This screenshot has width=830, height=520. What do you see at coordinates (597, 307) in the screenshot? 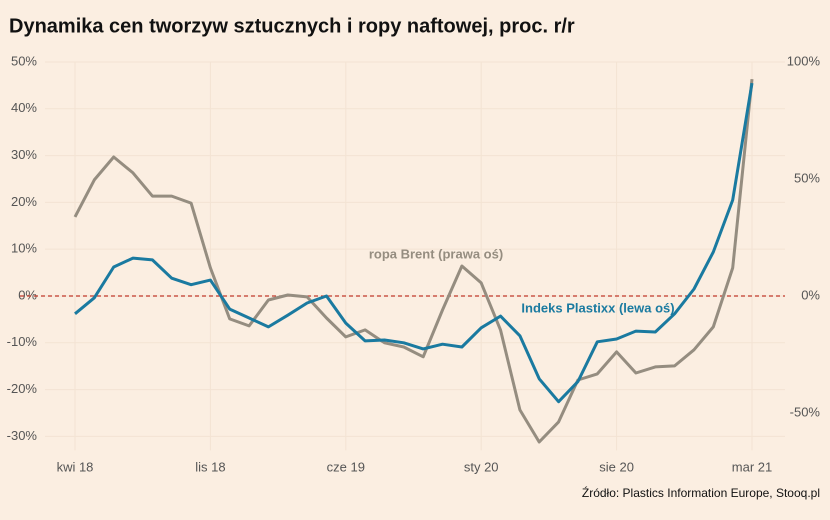
I see `series-label: Indeks Plastixx (lewa oś)` at bounding box center [597, 307].